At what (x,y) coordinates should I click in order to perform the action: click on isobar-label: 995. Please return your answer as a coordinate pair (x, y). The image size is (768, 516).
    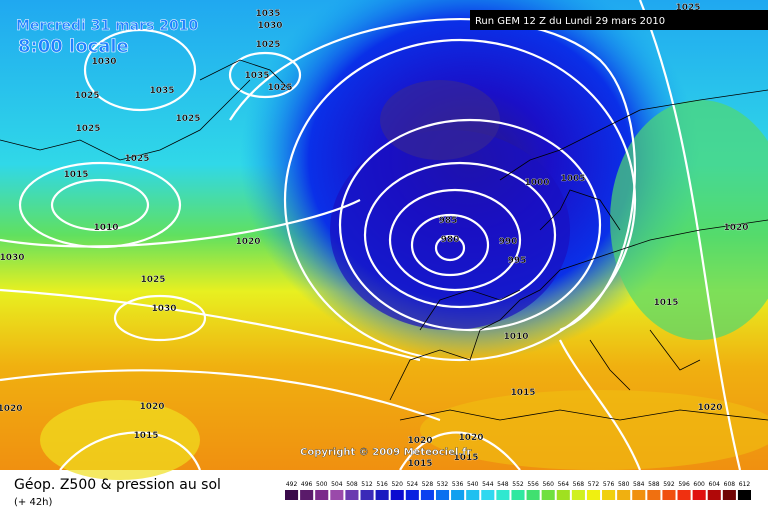
    Looking at the image, I should click on (517, 261).